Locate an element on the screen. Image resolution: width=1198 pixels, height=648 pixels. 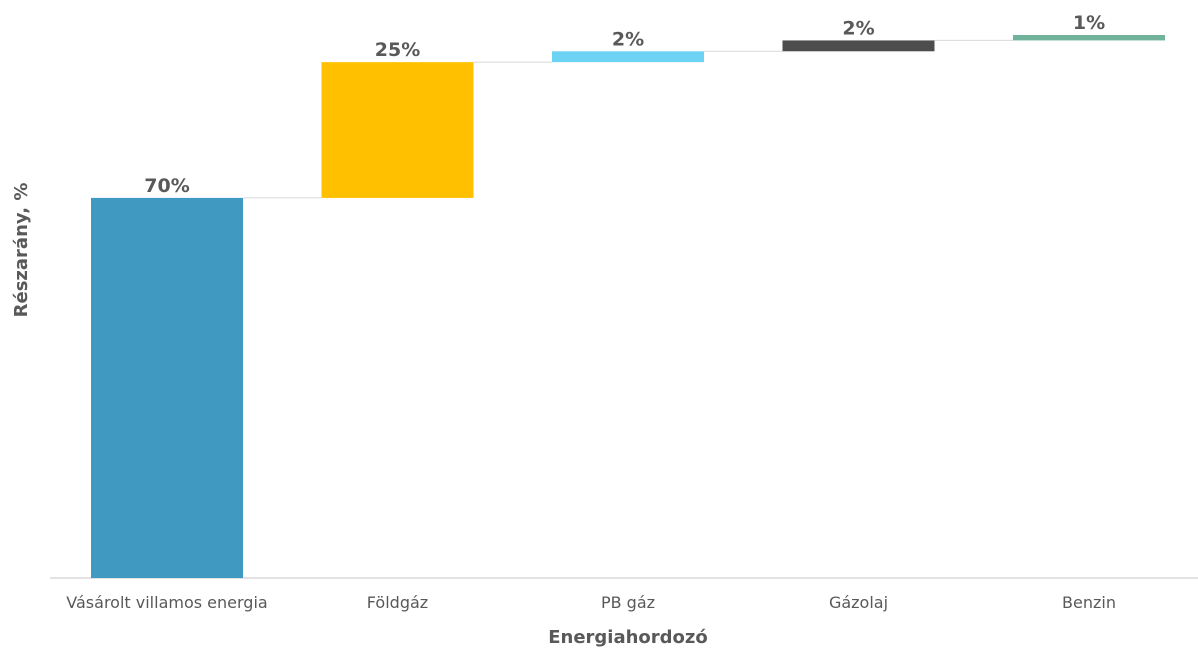
x-tick-label-0: Vásárolt villamos energia is located at coordinates (166, 602).